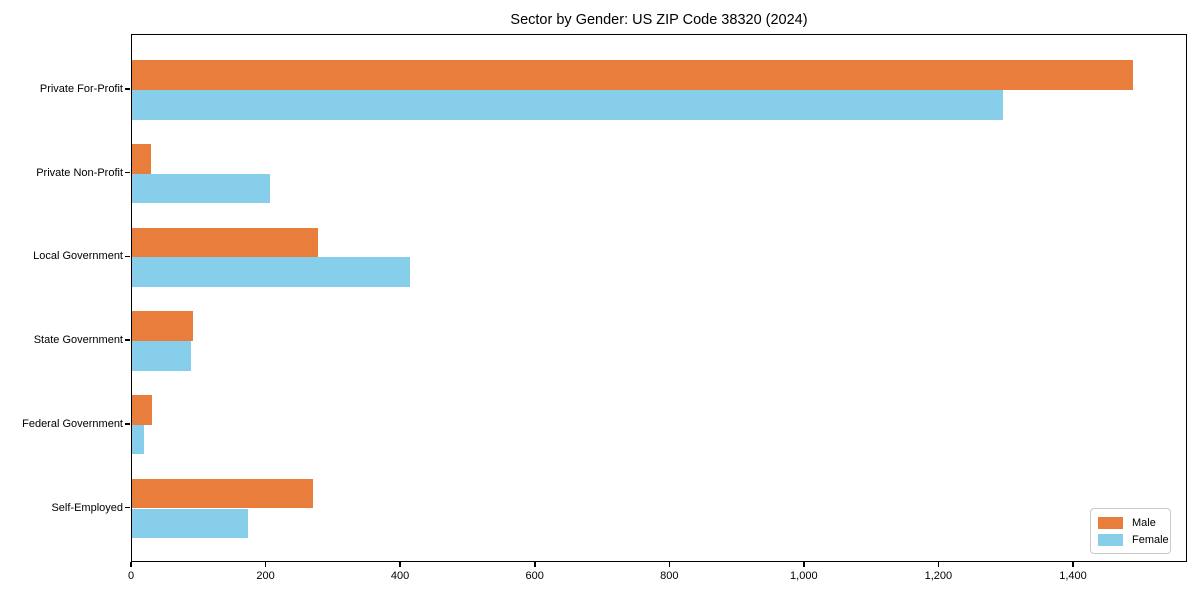 The width and height of the screenshot is (1200, 600). Describe the element at coordinates (131, 576) in the screenshot. I see `x-tick-label-0: 0` at that location.